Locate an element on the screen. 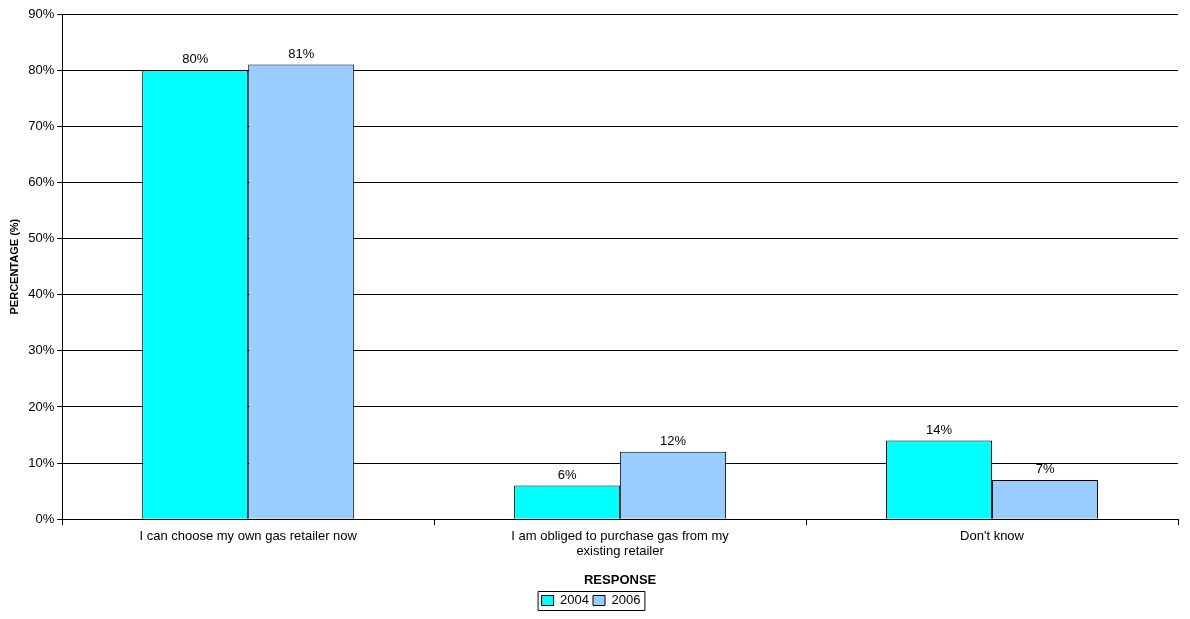  y-tick-label: 60% is located at coordinates (41, 181).